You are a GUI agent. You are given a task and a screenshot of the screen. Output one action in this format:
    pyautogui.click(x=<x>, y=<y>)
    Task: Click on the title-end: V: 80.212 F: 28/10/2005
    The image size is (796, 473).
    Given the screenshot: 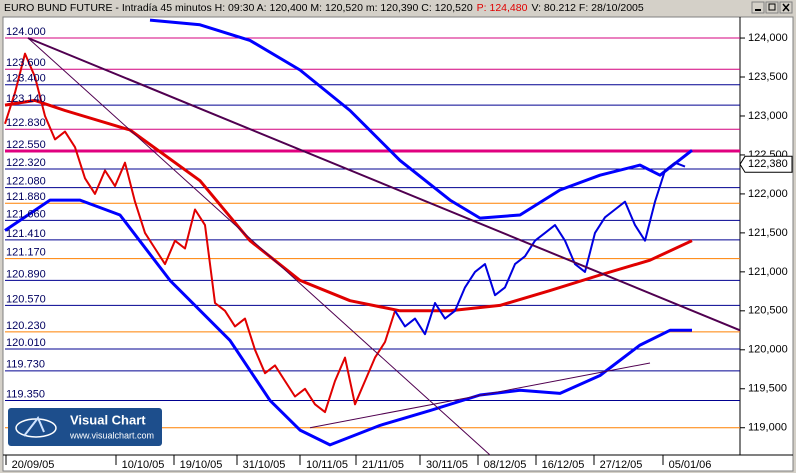 What is the action you would take?
    pyautogui.click(x=587, y=8)
    